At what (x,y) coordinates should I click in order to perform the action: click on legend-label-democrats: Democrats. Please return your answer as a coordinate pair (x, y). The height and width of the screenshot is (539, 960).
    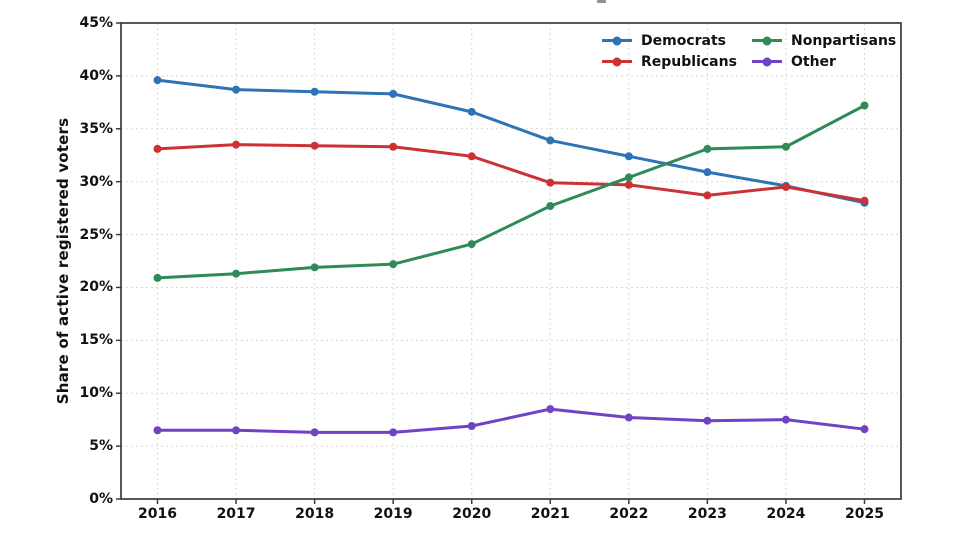
    Looking at the image, I should click on (683, 40).